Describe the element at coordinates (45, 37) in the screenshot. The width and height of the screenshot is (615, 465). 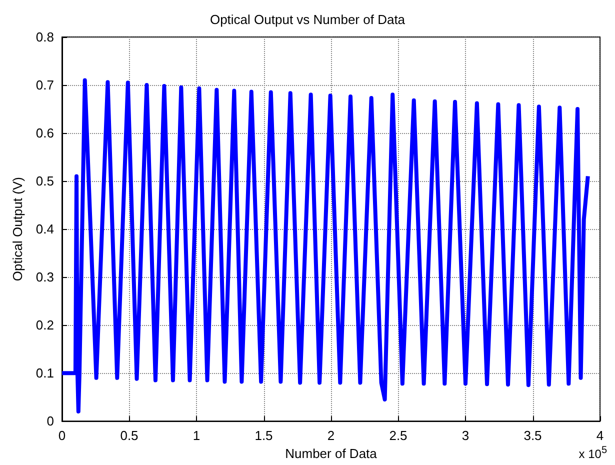
I see `y-tick-label: 0.8` at that location.